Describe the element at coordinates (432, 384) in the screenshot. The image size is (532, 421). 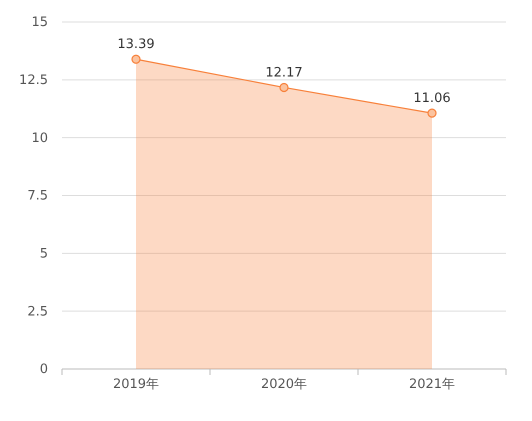
I see `x-tick-label: 2021年` at that location.